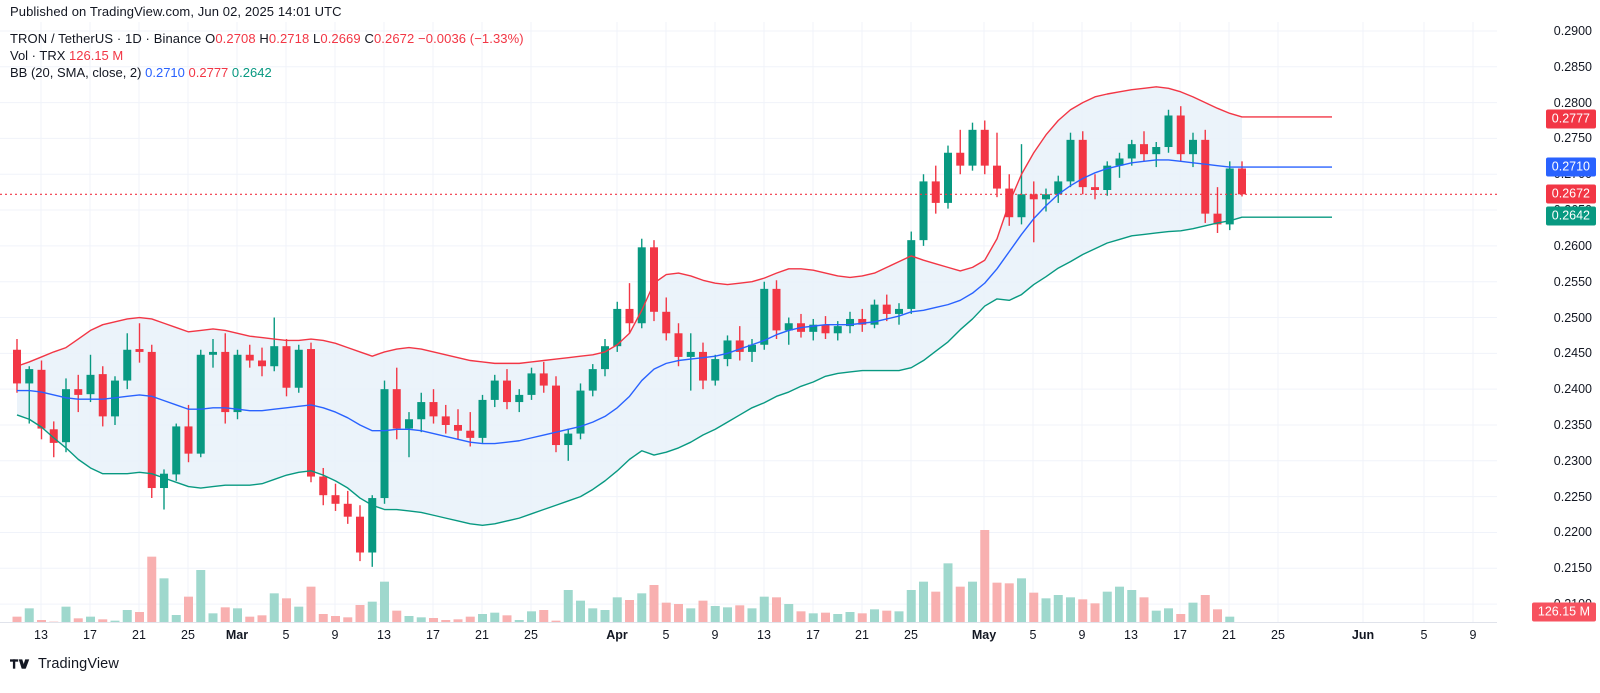 The width and height of the screenshot is (1600, 693). Describe the element at coordinates (1570, 216) in the screenshot. I see `bb-lower-price-pill: 0.2642` at that location.